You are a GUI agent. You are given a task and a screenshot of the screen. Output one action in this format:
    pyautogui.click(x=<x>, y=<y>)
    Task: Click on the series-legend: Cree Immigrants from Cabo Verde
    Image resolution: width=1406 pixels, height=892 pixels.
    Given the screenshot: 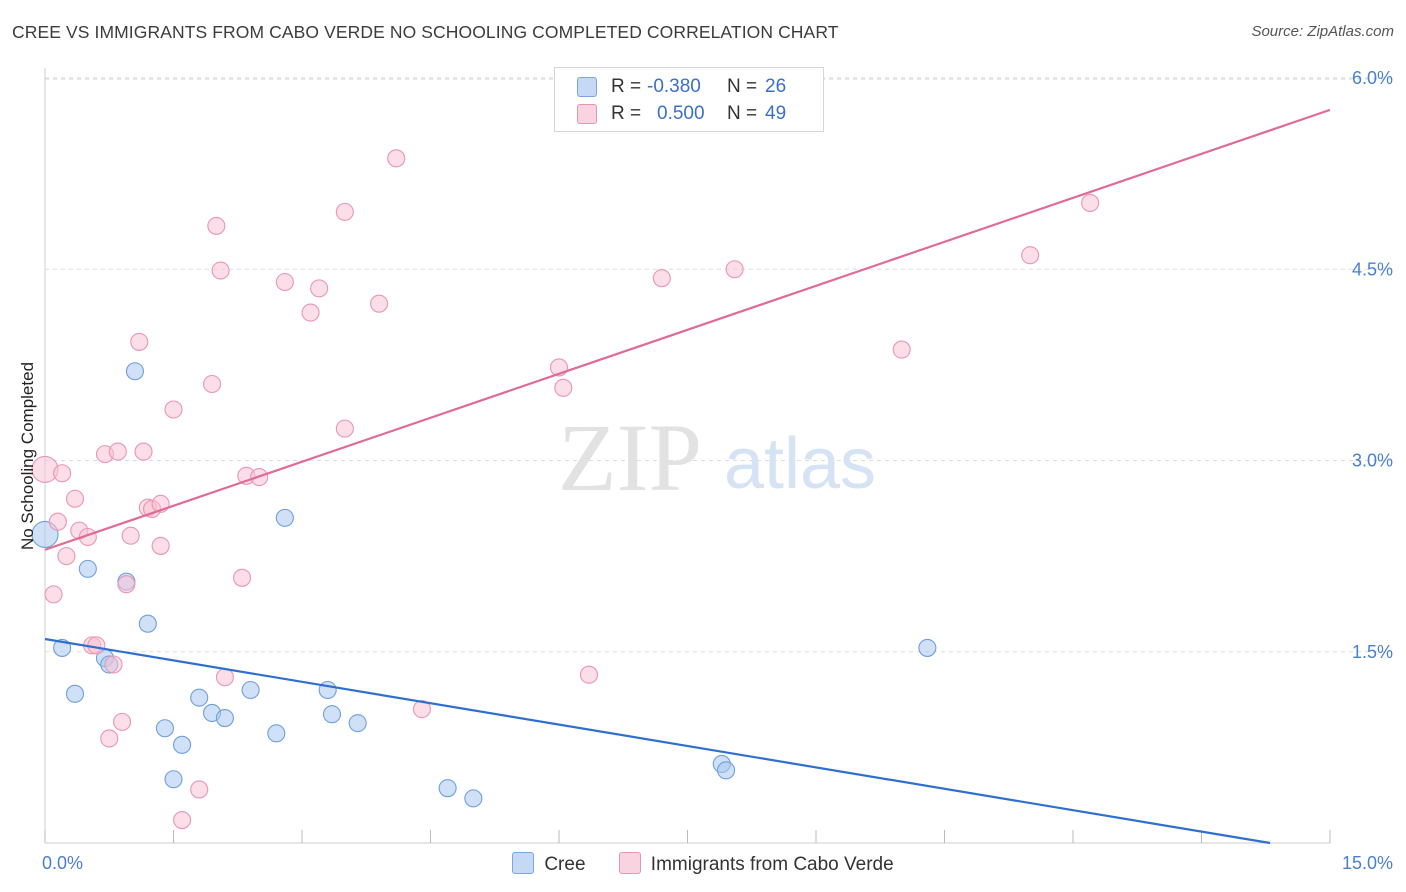 What is the action you would take?
    pyautogui.click(x=703, y=864)
    